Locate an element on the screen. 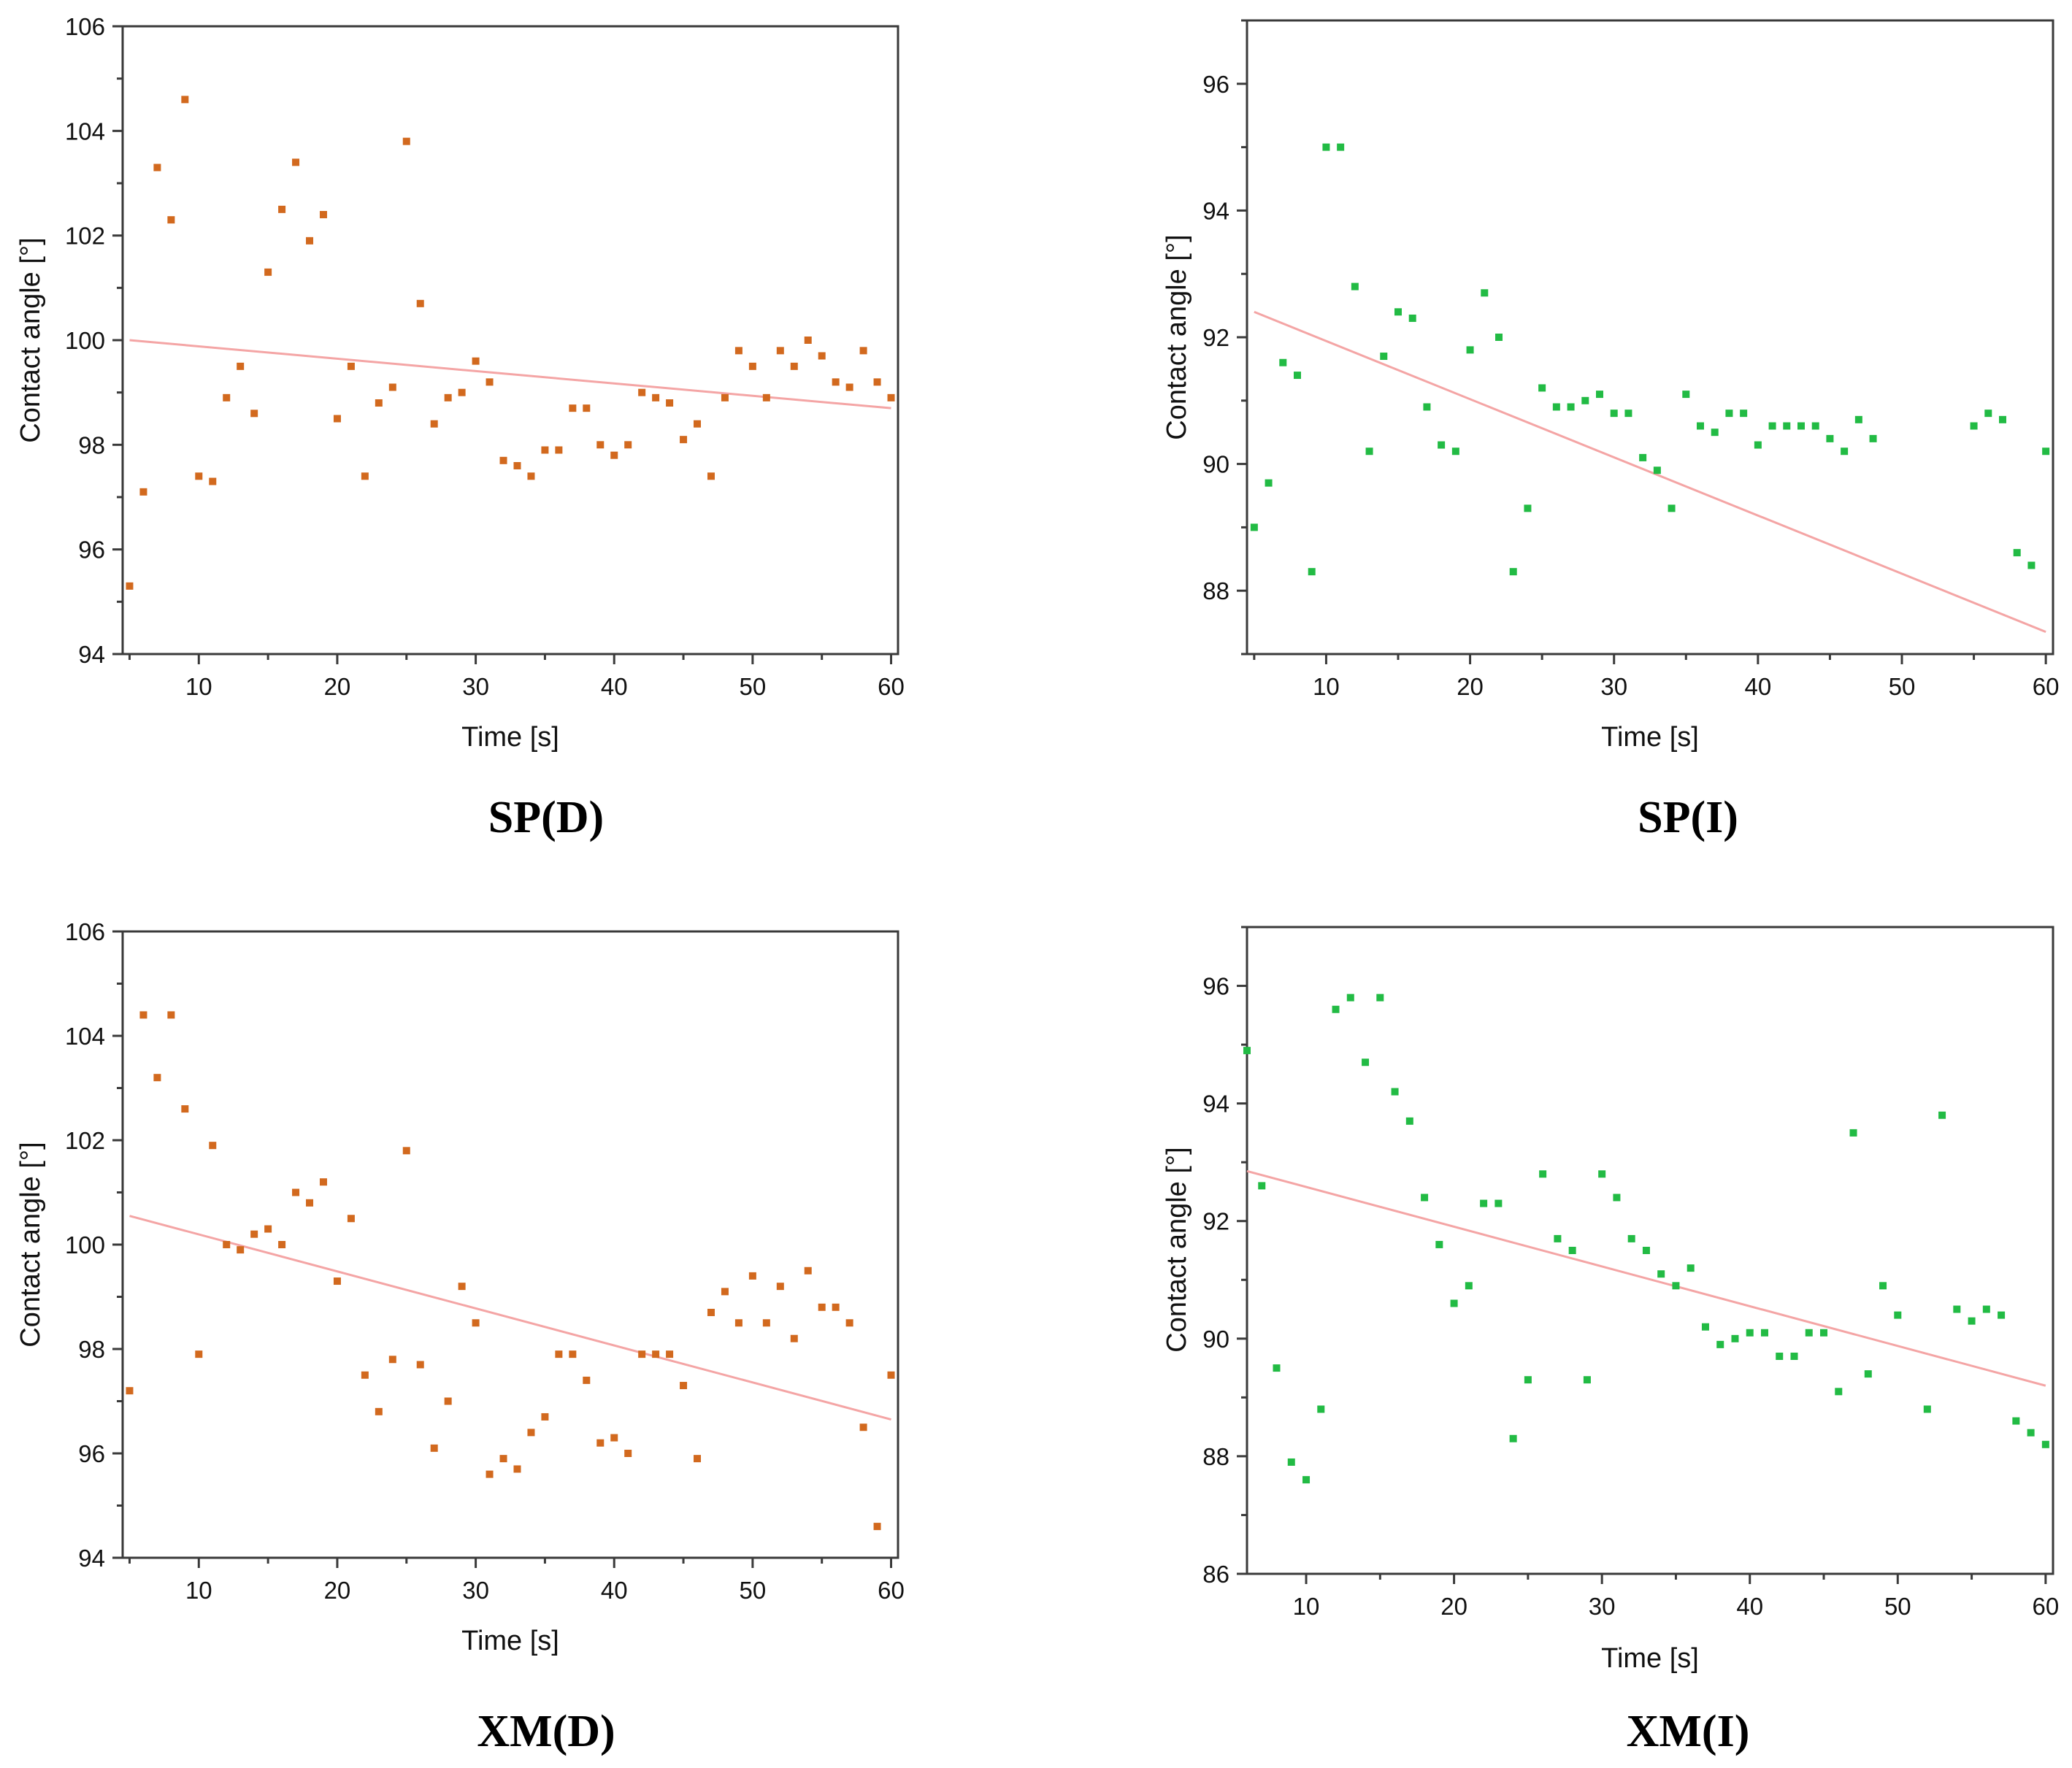 The width and height of the screenshot is (2072, 1768). y-tick-label: 104 is located at coordinates (85, 1036).